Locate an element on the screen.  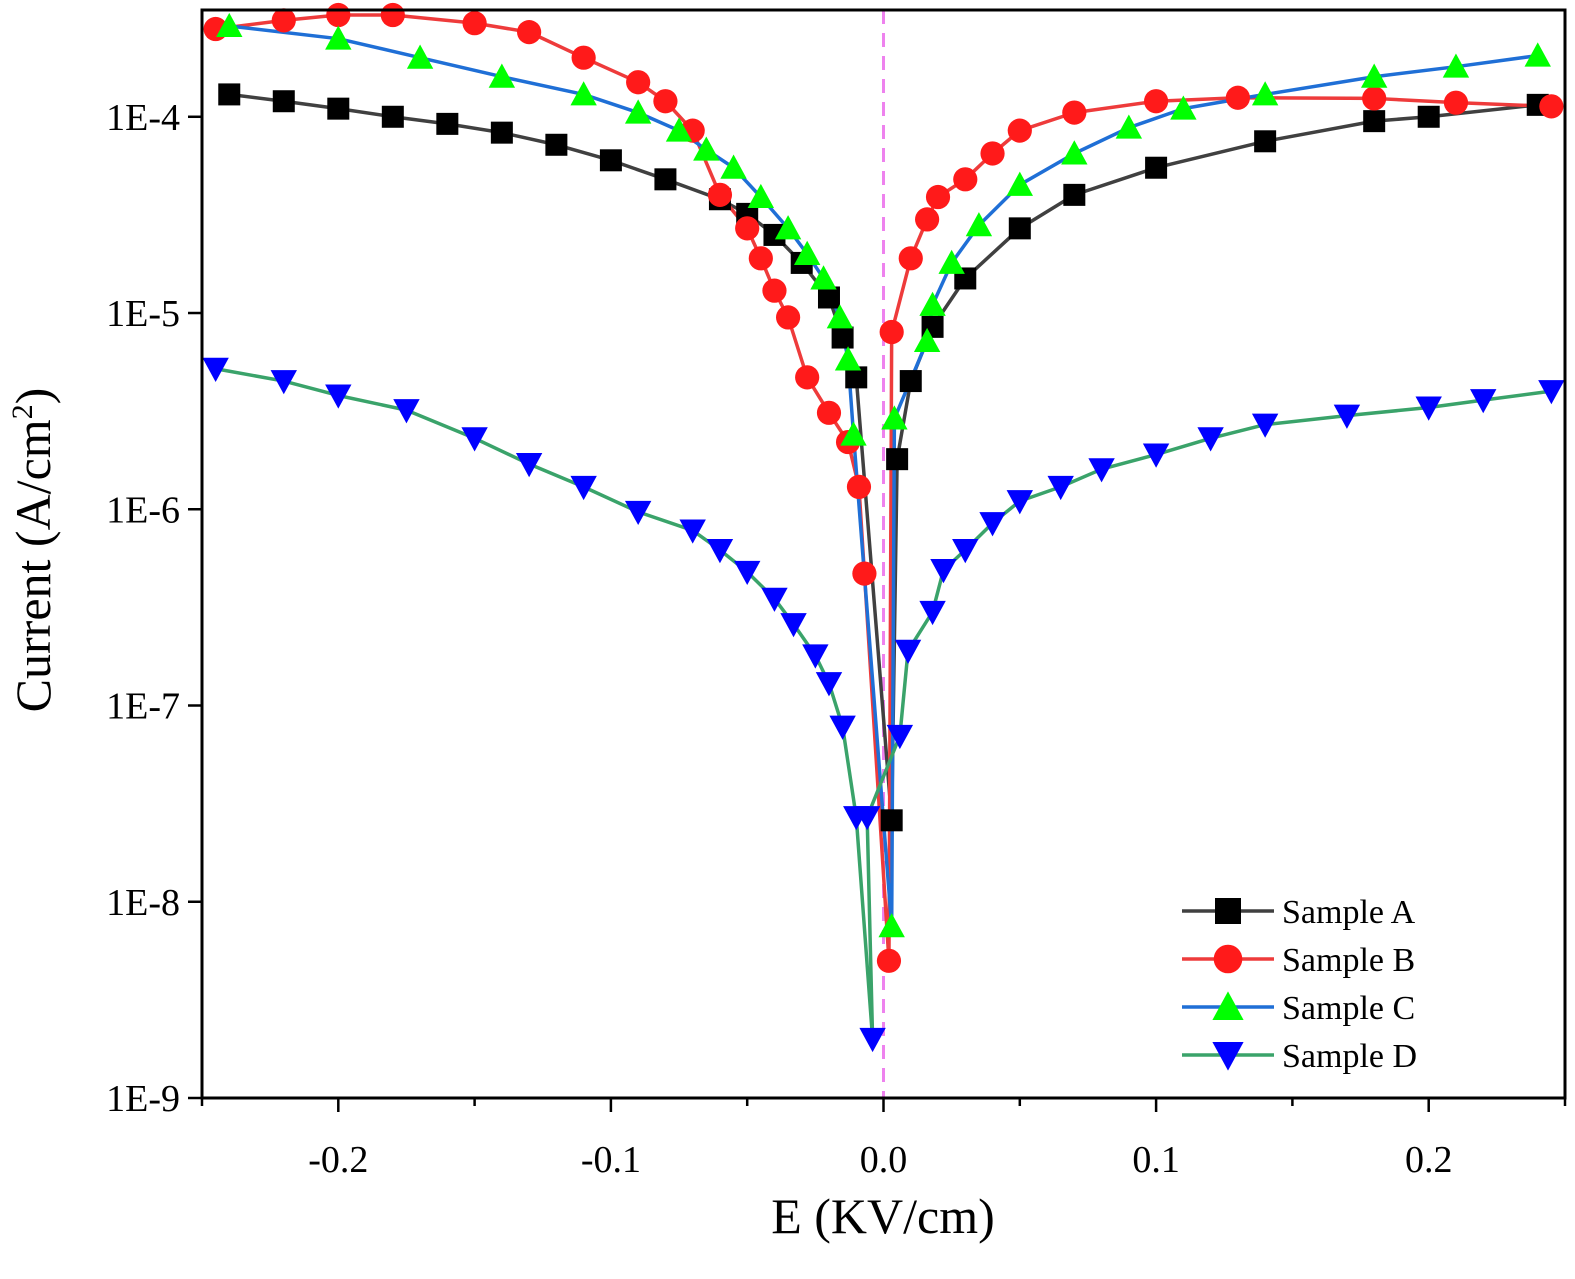
legend-label: Sample B is located at coordinates (1348, 960).